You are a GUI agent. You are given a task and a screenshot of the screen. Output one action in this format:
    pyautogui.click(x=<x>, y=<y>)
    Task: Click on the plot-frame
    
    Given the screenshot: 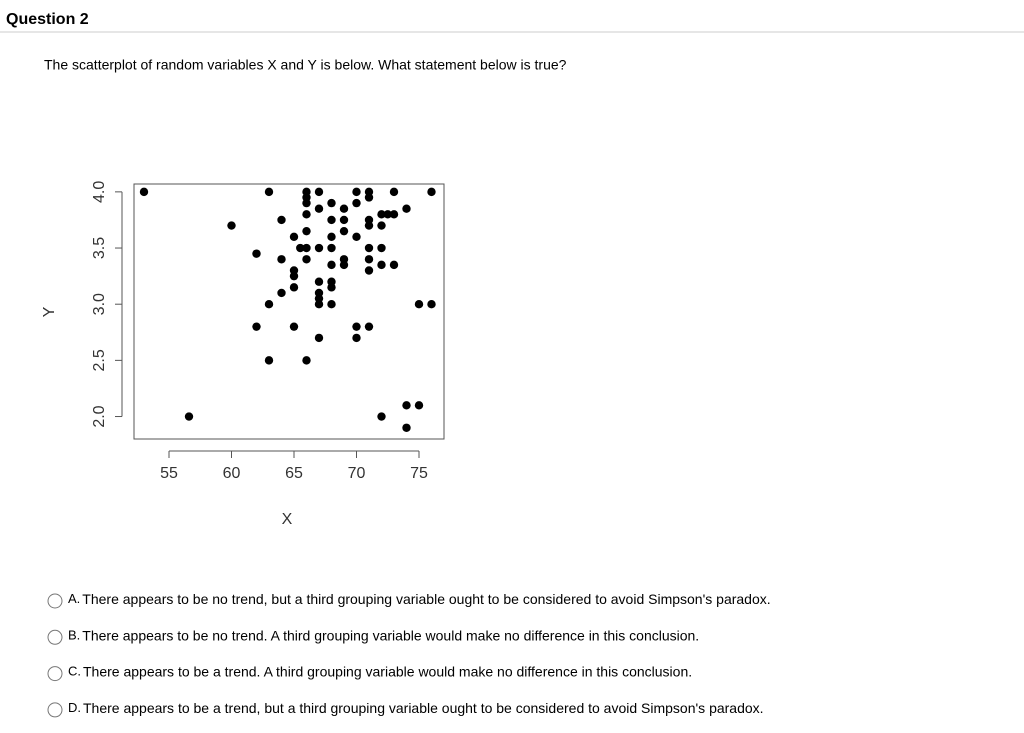 What is the action you would take?
    pyautogui.click(x=289, y=311)
    